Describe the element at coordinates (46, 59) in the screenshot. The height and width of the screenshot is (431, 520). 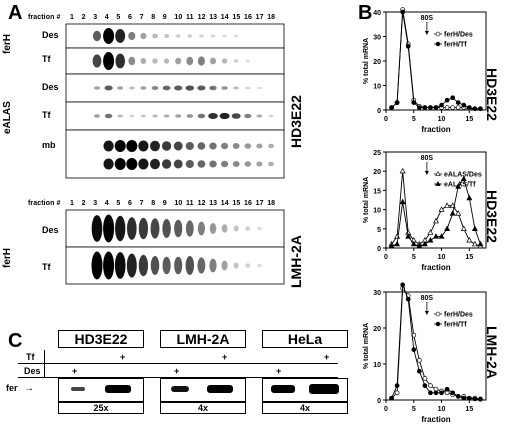
I see `row-label-tf-1: Tf` at that location.